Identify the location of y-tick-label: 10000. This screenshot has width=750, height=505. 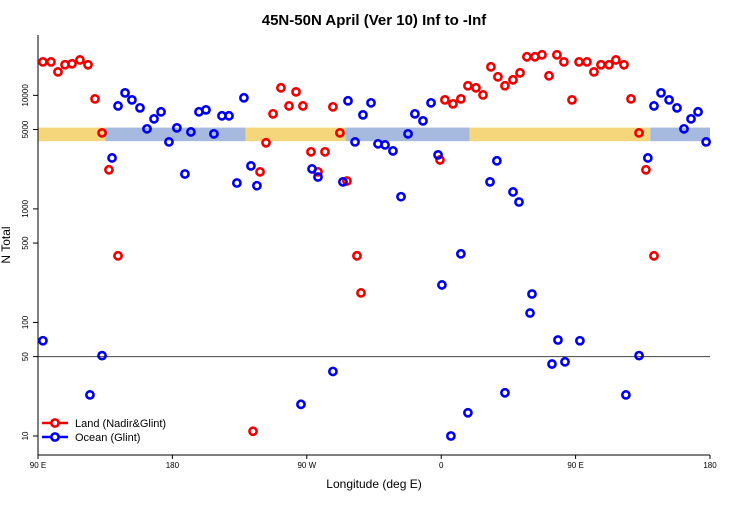
(25, 95).